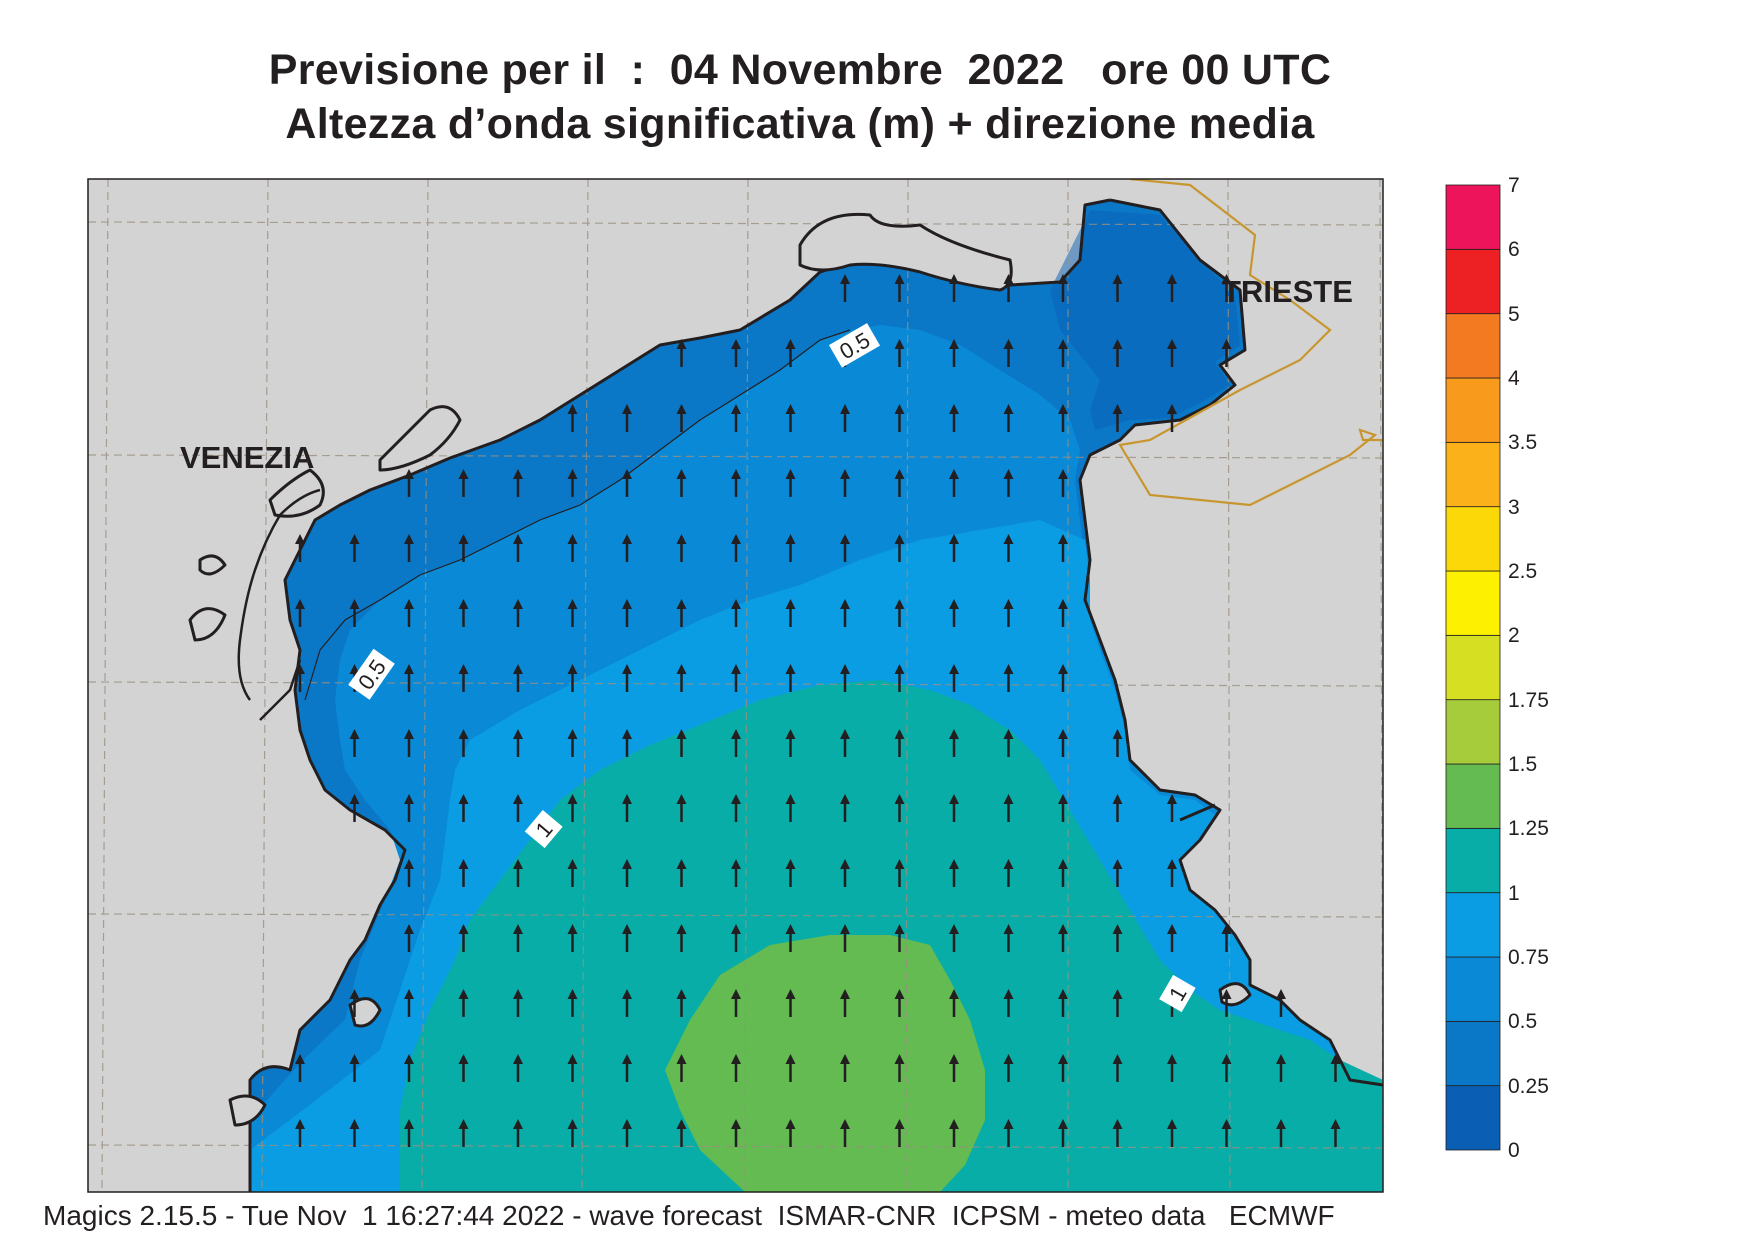 The width and height of the screenshot is (1755, 1242). Describe the element at coordinates (1250, 343) in the screenshot. I see `national-border` at that location.